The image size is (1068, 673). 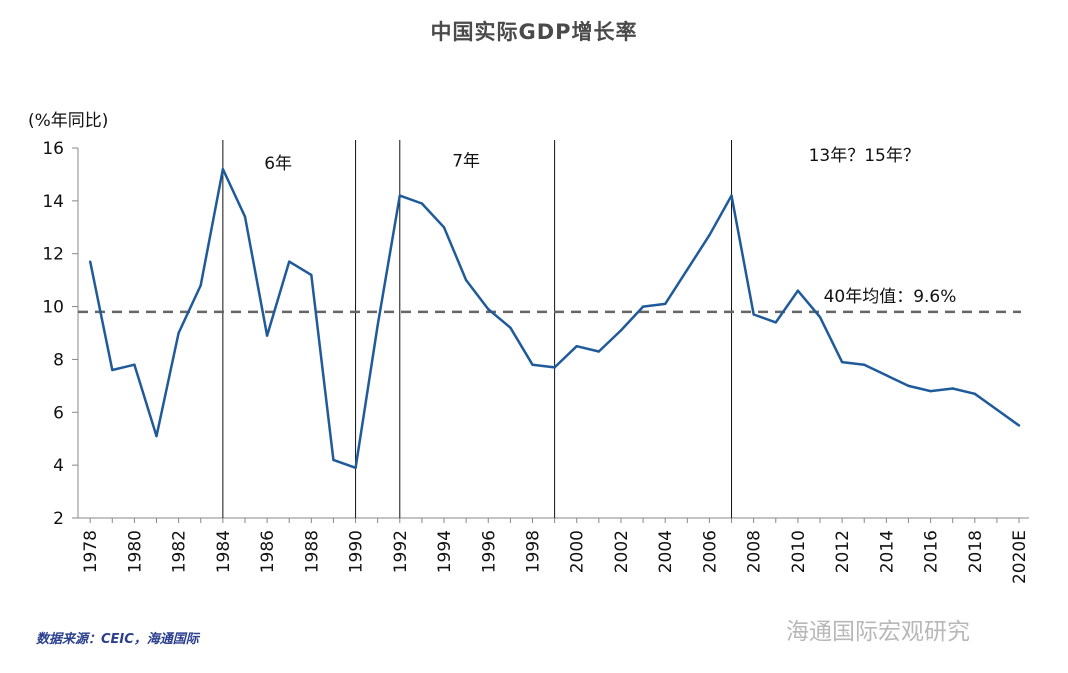 What do you see at coordinates (268, 551) in the screenshot?
I see `x-tick-label: 1986` at bounding box center [268, 551].